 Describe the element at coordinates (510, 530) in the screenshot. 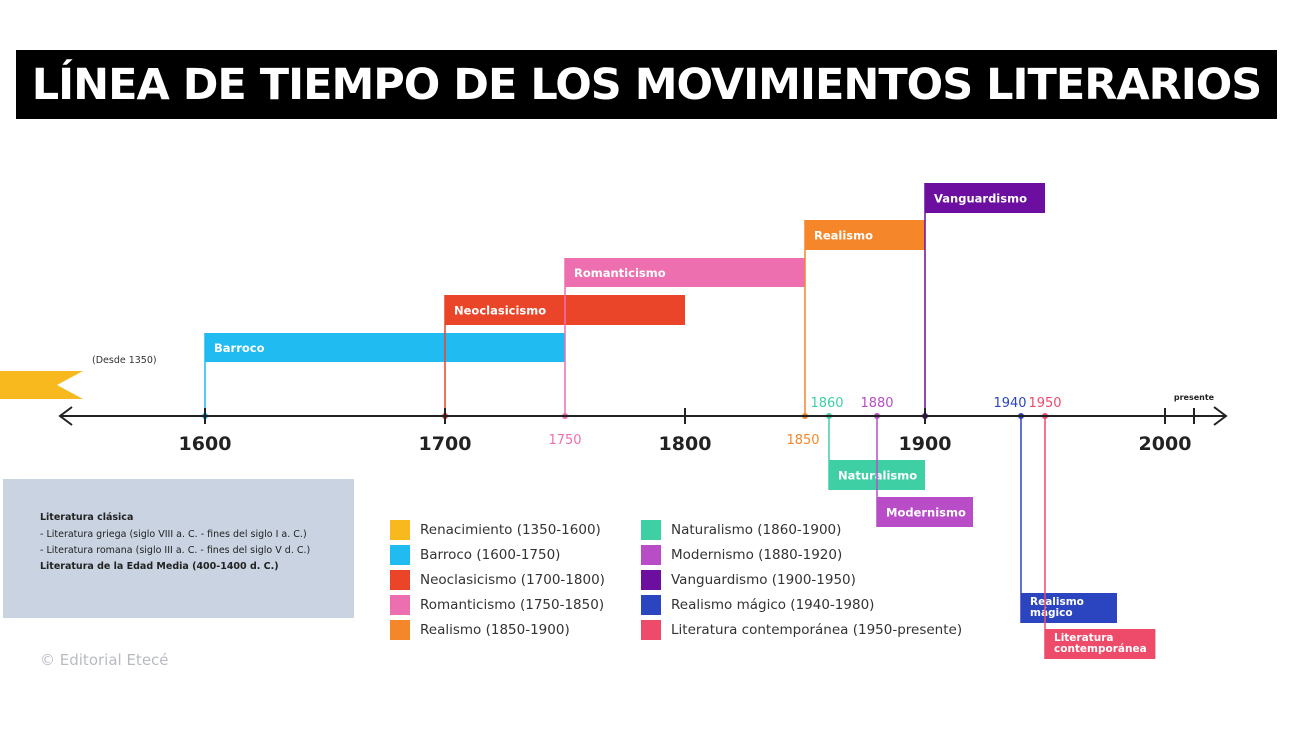

I see `legend-label: Renacimiento (1350-1600)` at that location.